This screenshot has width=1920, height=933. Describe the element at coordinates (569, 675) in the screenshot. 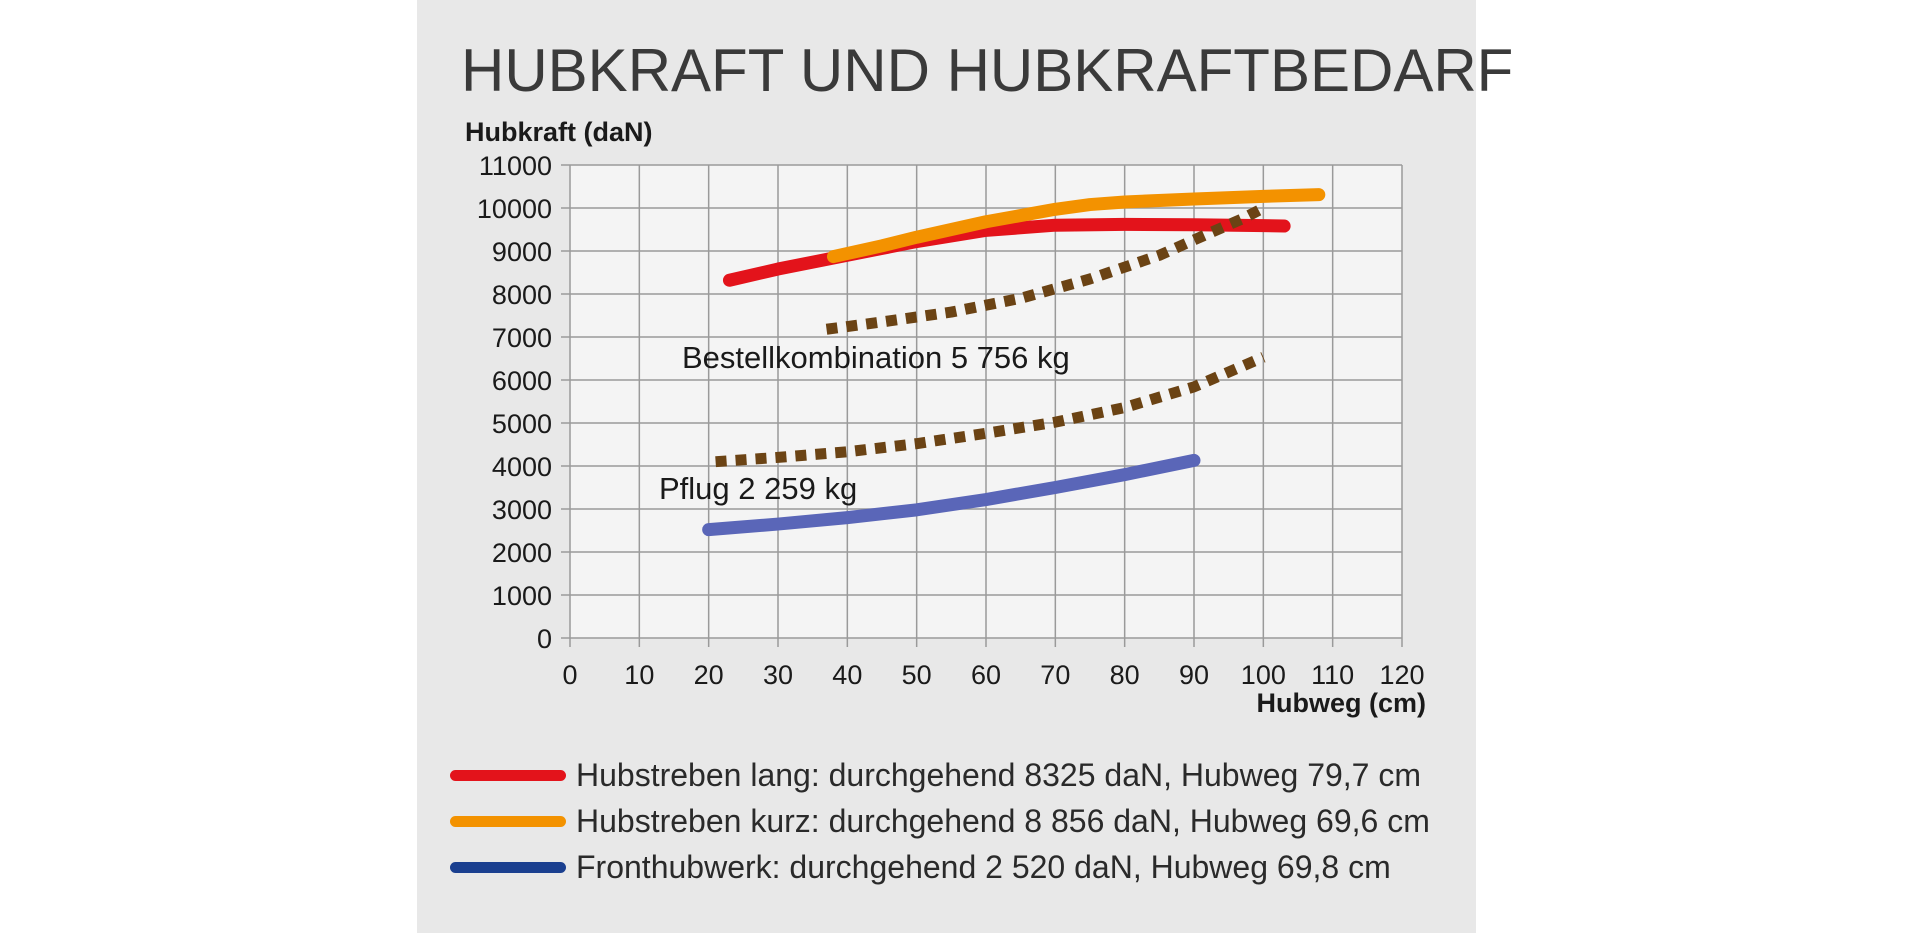

I see `x-tick-label: 0` at that location.